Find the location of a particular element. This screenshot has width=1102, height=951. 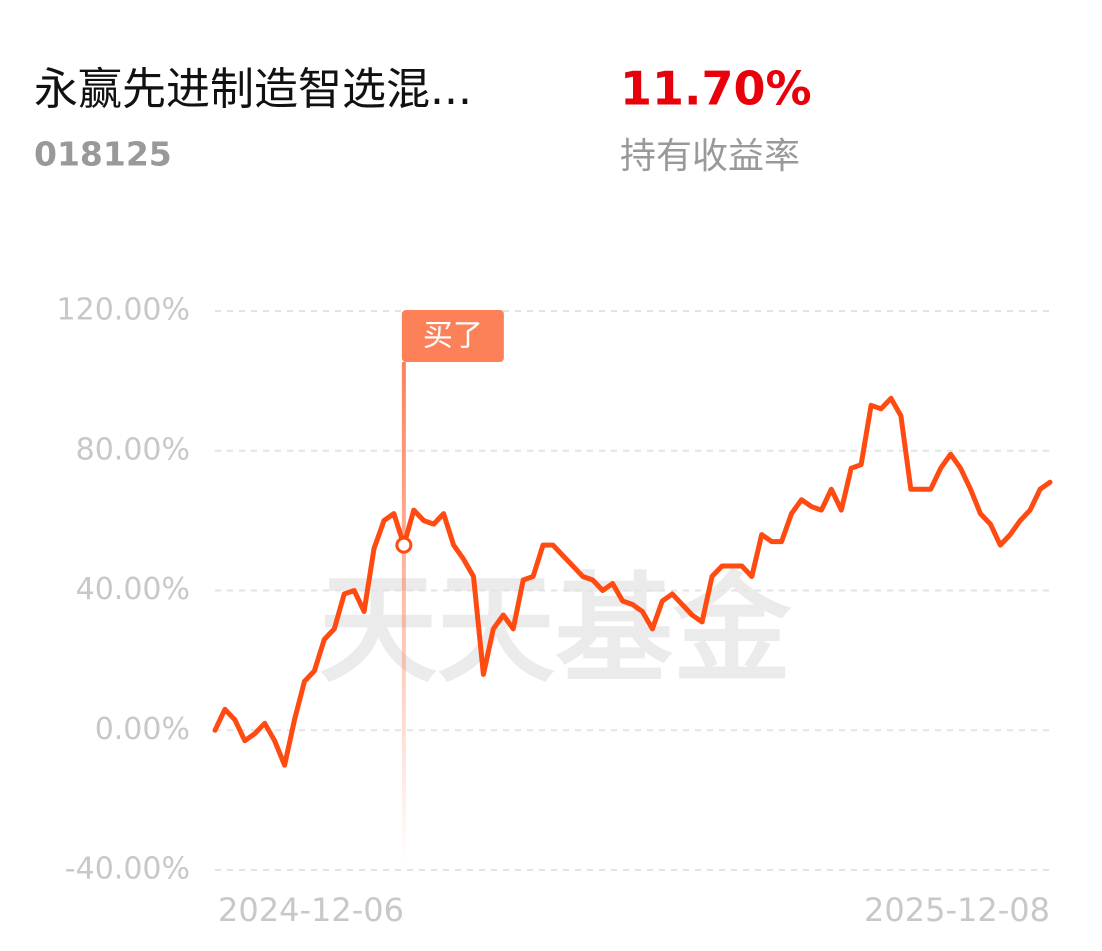

y-tick-label: 0.00% is located at coordinates (142, 729).